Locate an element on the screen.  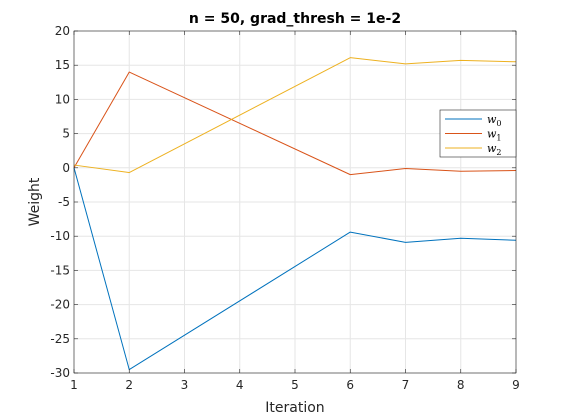
y-tick-label: -10 is located at coordinates (60, 236).